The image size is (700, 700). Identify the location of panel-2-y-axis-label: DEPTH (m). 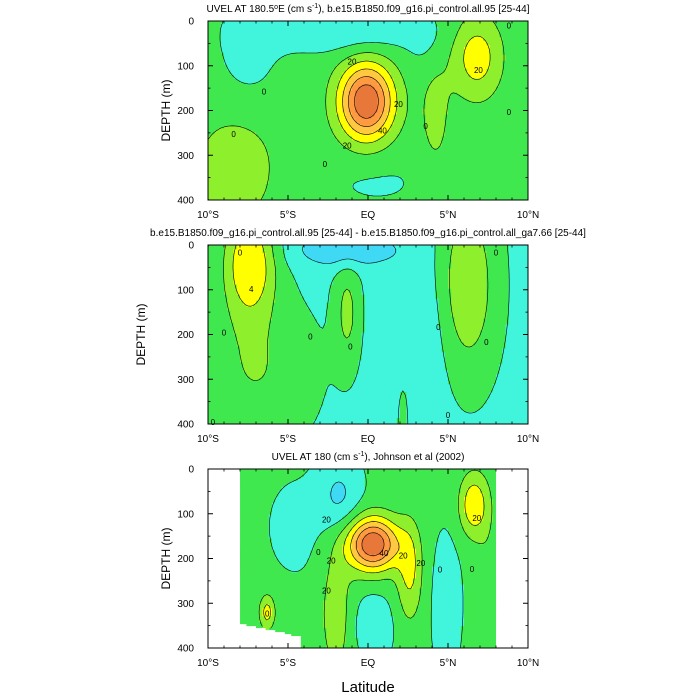
(141, 335).